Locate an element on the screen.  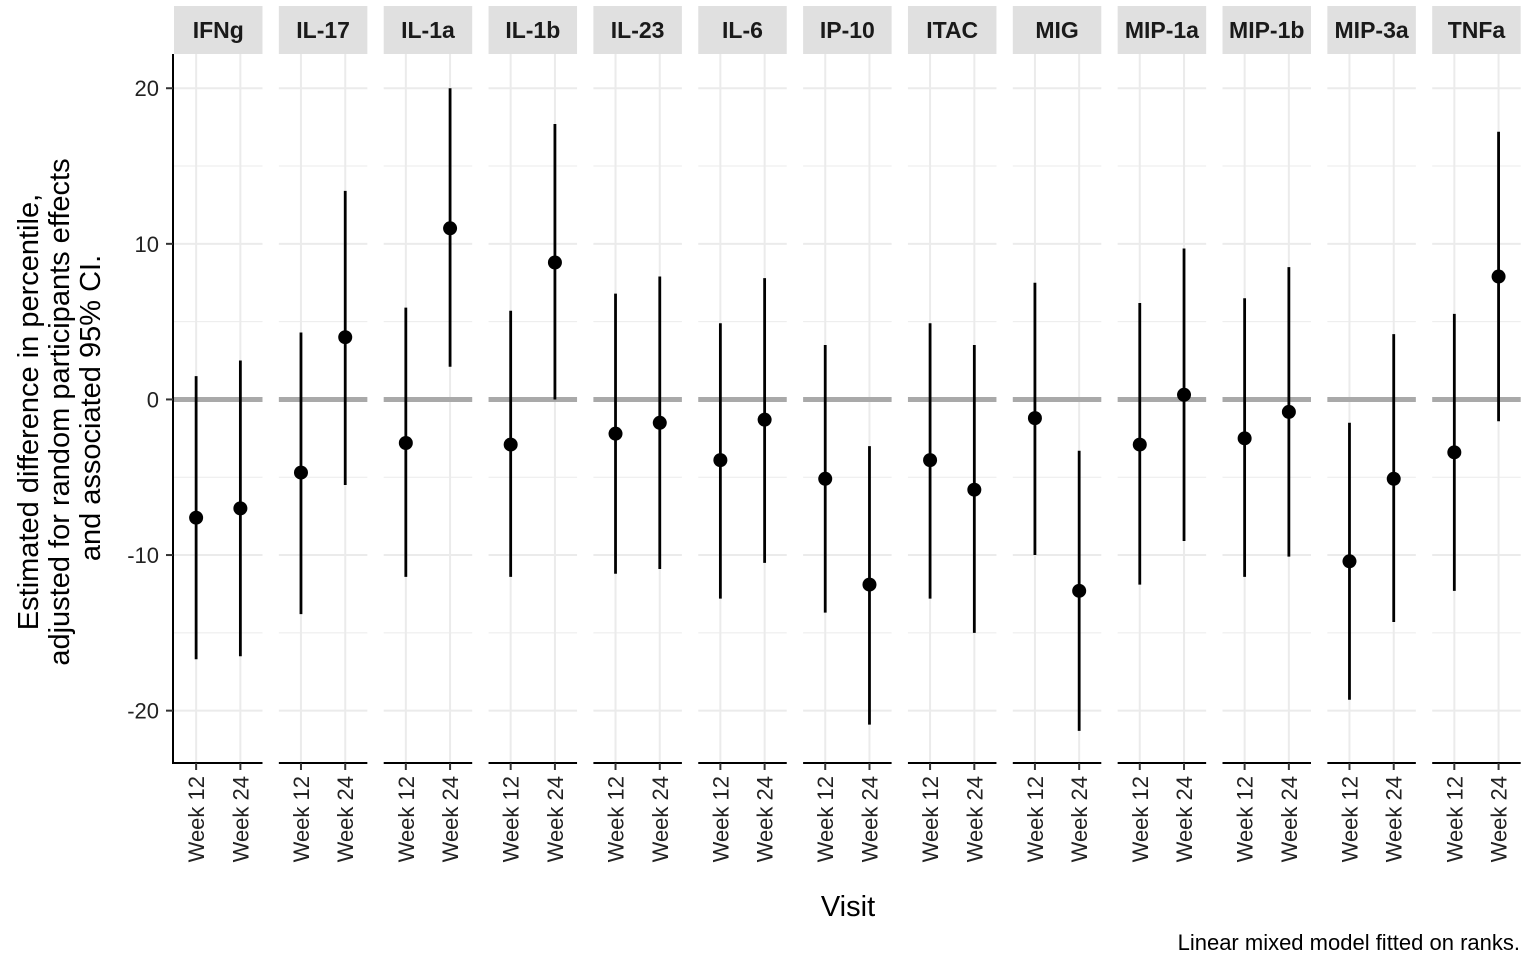
y-axis-title-line-3: and associated 95% CI. is located at coordinates (91, 408).